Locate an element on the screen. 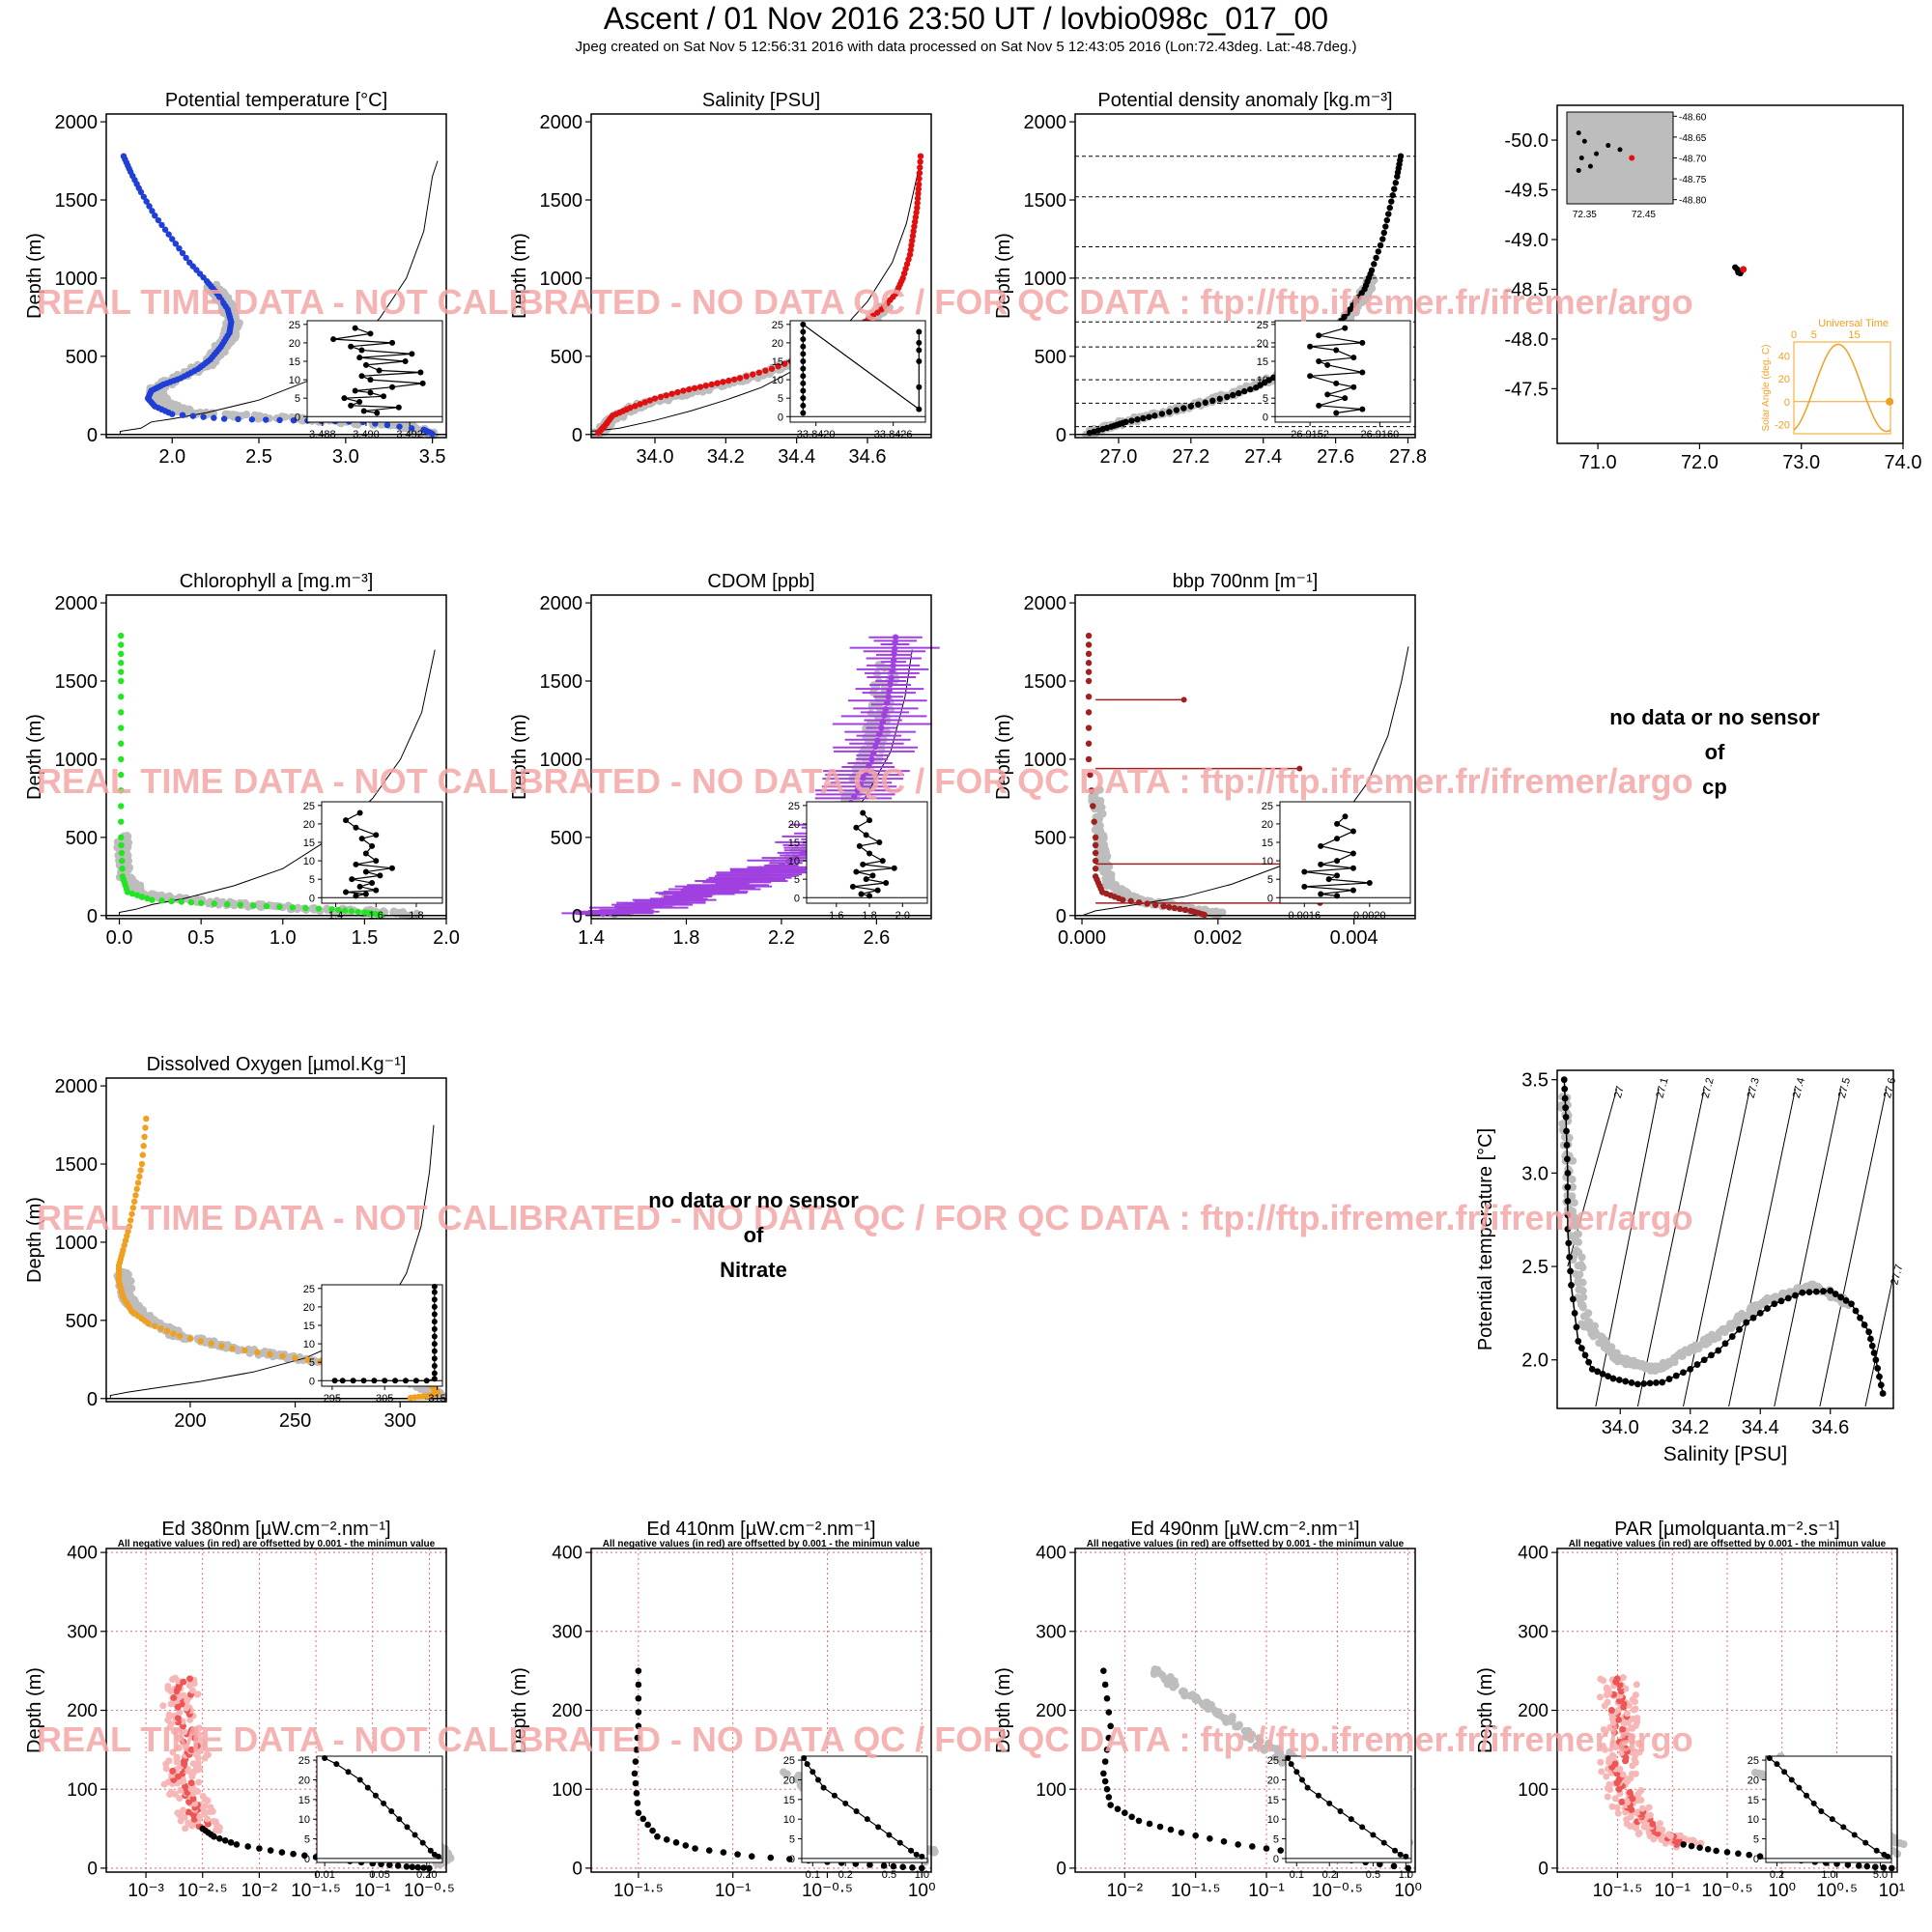 This screenshot has width=1932, height=1932. x-tick-label: 0.002 is located at coordinates (1218, 938).